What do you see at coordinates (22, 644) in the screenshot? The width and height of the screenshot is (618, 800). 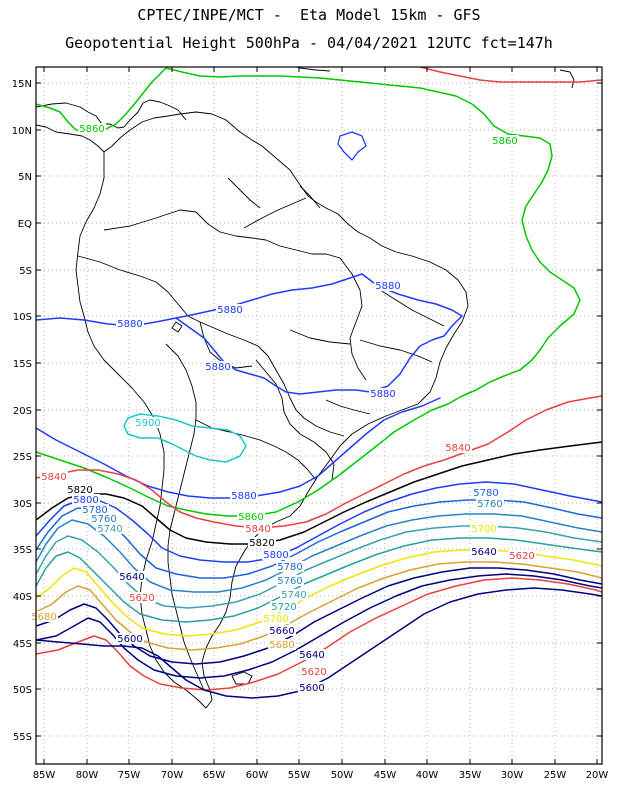 I see `lat-tick-label: 45S` at bounding box center [22, 644].